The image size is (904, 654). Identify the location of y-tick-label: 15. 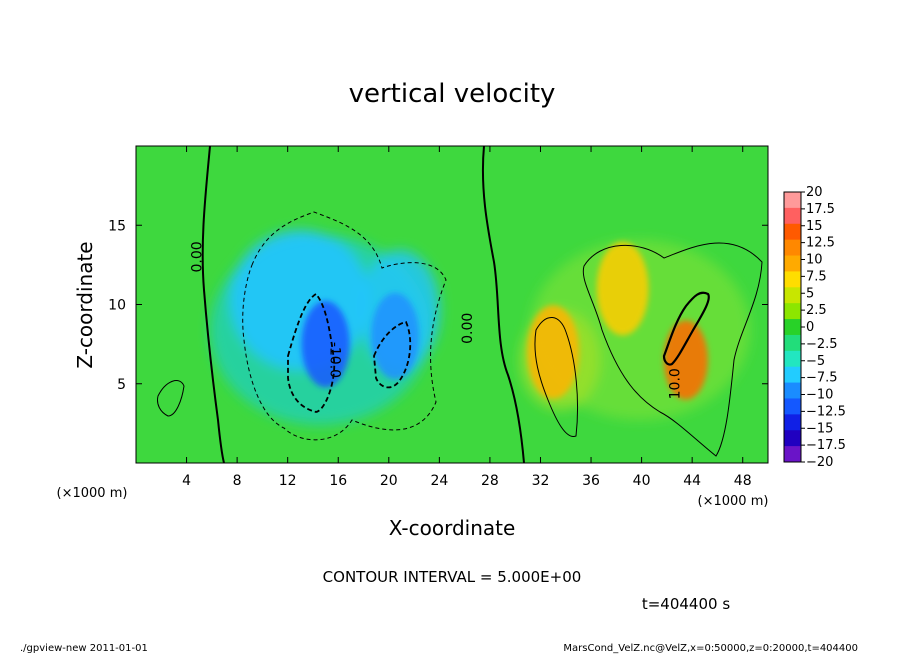
(117, 226).